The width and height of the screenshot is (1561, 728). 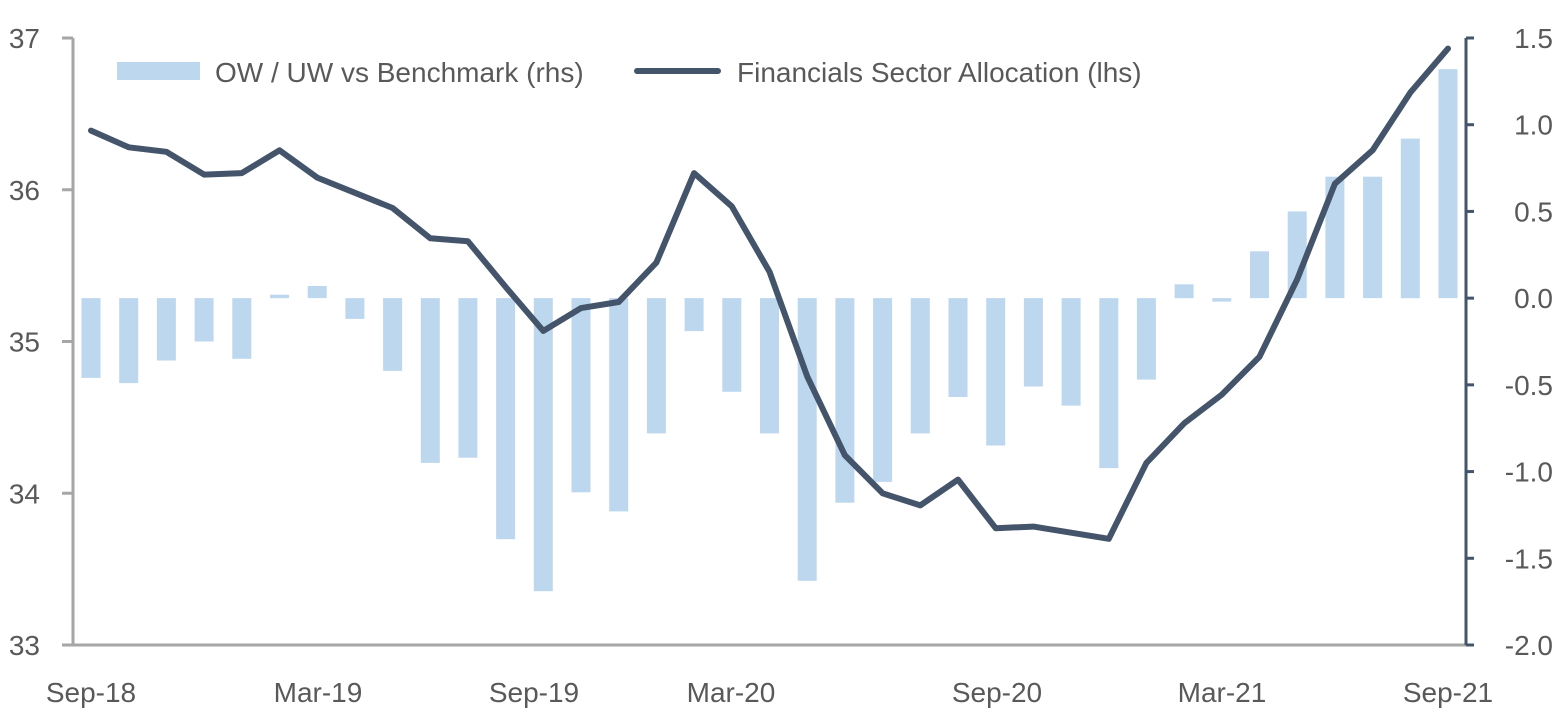 What do you see at coordinates (1222, 692) in the screenshot?
I see `x-tick-label: Mar-21` at bounding box center [1222, 692].